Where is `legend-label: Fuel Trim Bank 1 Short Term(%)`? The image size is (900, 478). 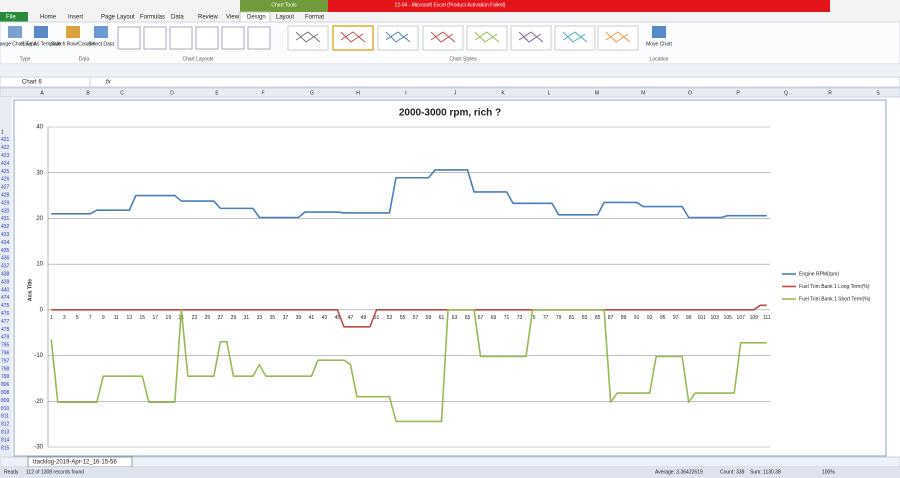 legend-label: Fuel Trim Bank 1 Short Term(%) is located at coordinates (835, 299).